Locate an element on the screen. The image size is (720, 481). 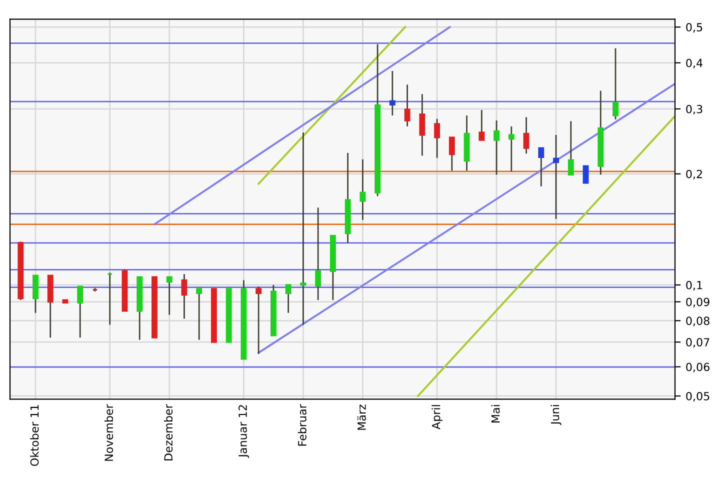
x-tick-label: März is located at coordinates (361, 417).